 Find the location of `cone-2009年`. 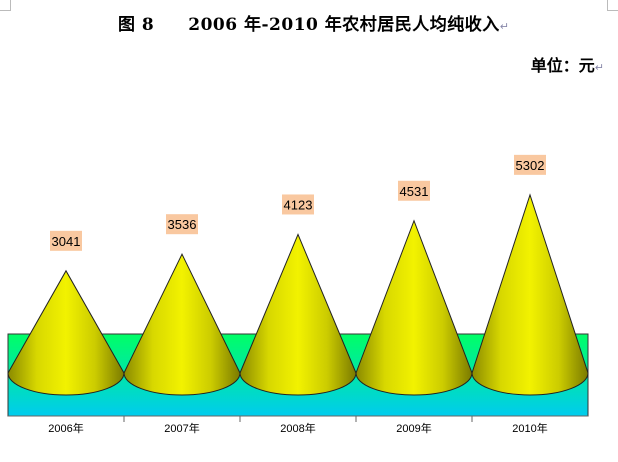

cone-2009年 is located at coordinates (414, 307).